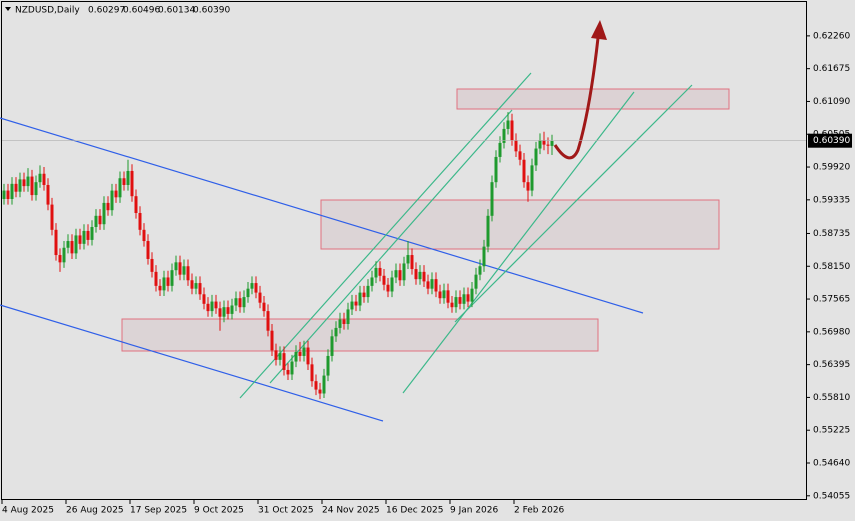 The height and width of the screenshot is (521, 855). Describe the element at coordinates (176, 11) in the screenshot. I see `header-low: 0.60134` at that location.